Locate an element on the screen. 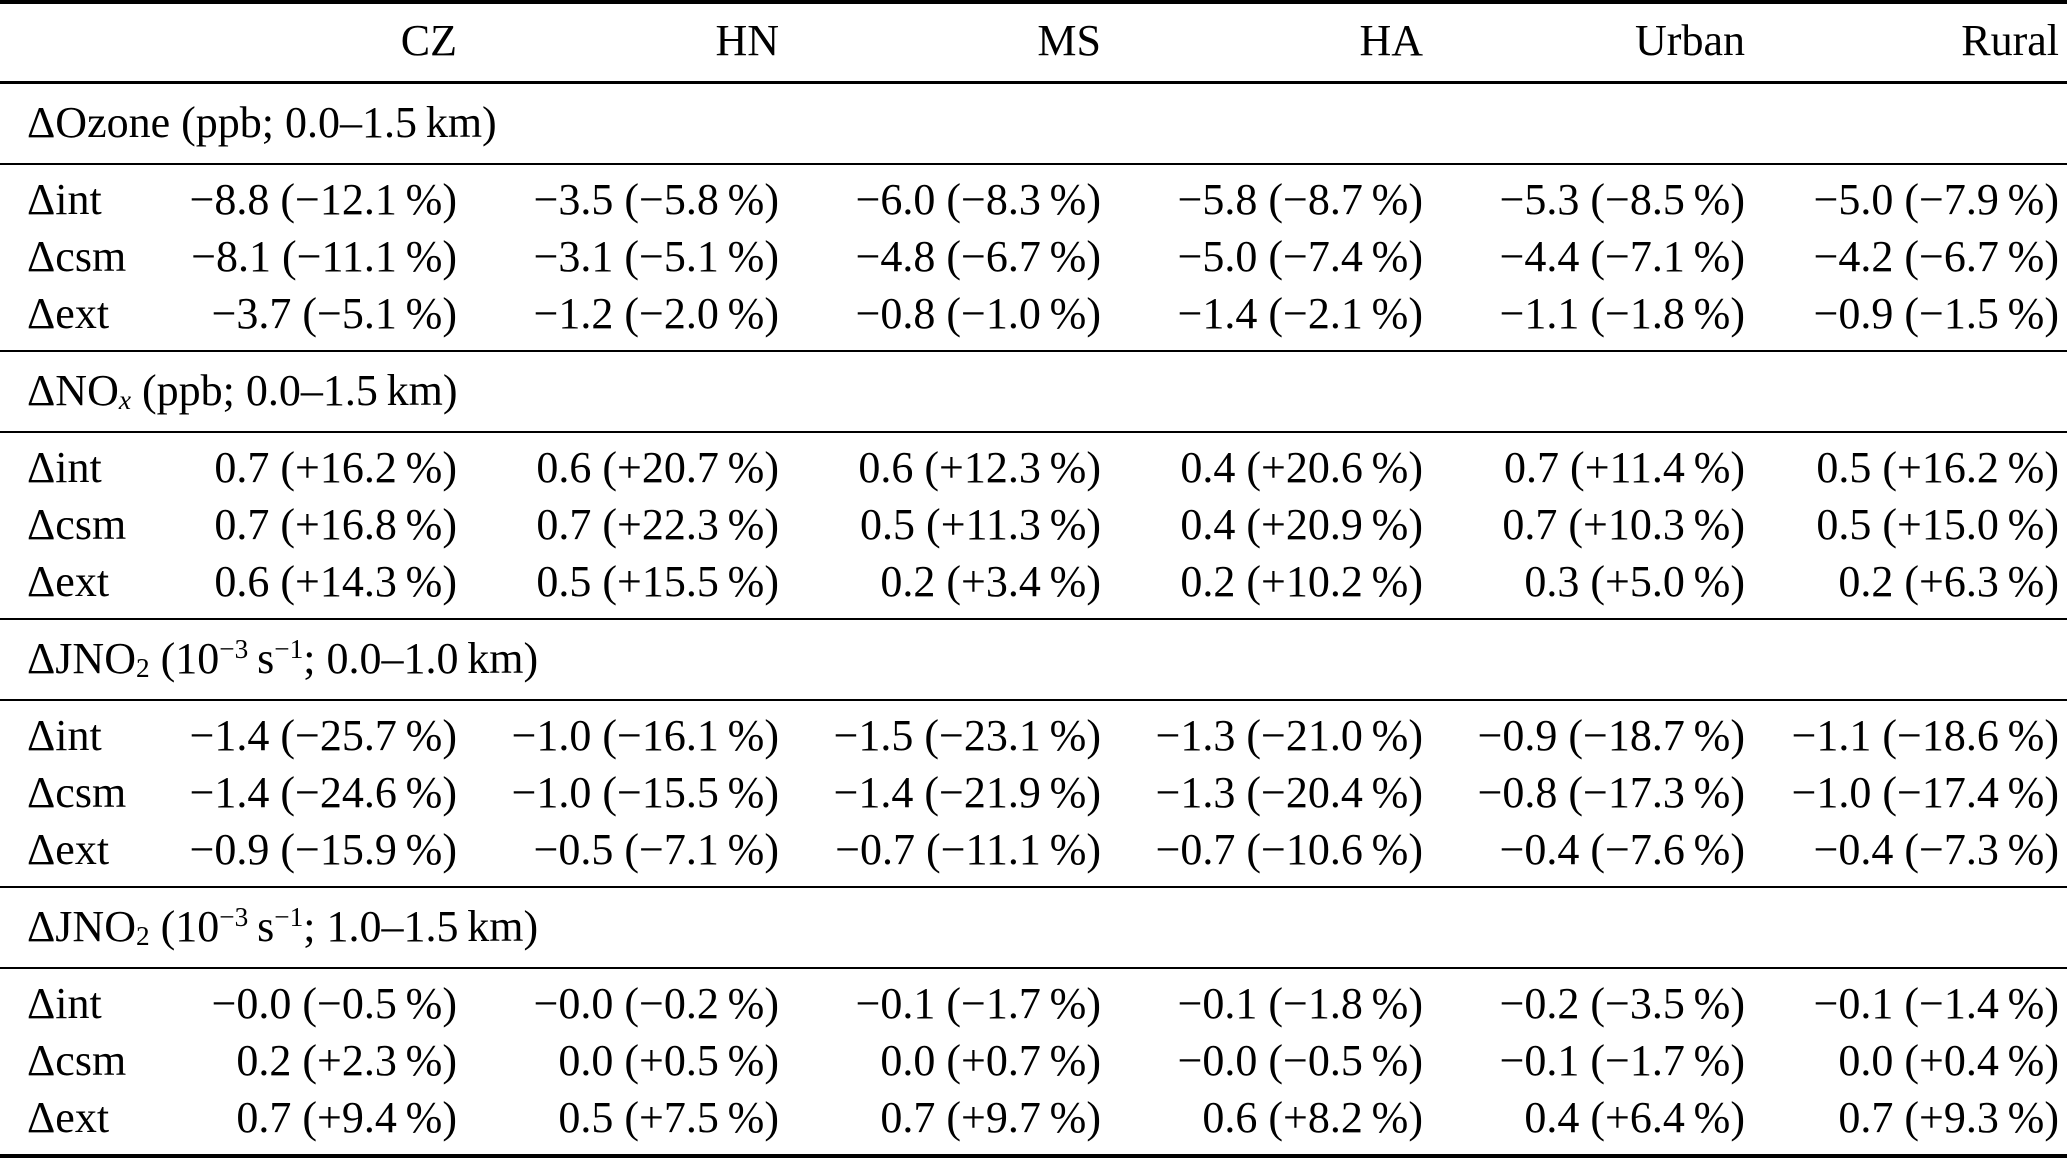 The width and height of the screenshot is (2067, 1158). table-cell: −0.4 (−7.3 %) is located at coordinates (1936, 850).